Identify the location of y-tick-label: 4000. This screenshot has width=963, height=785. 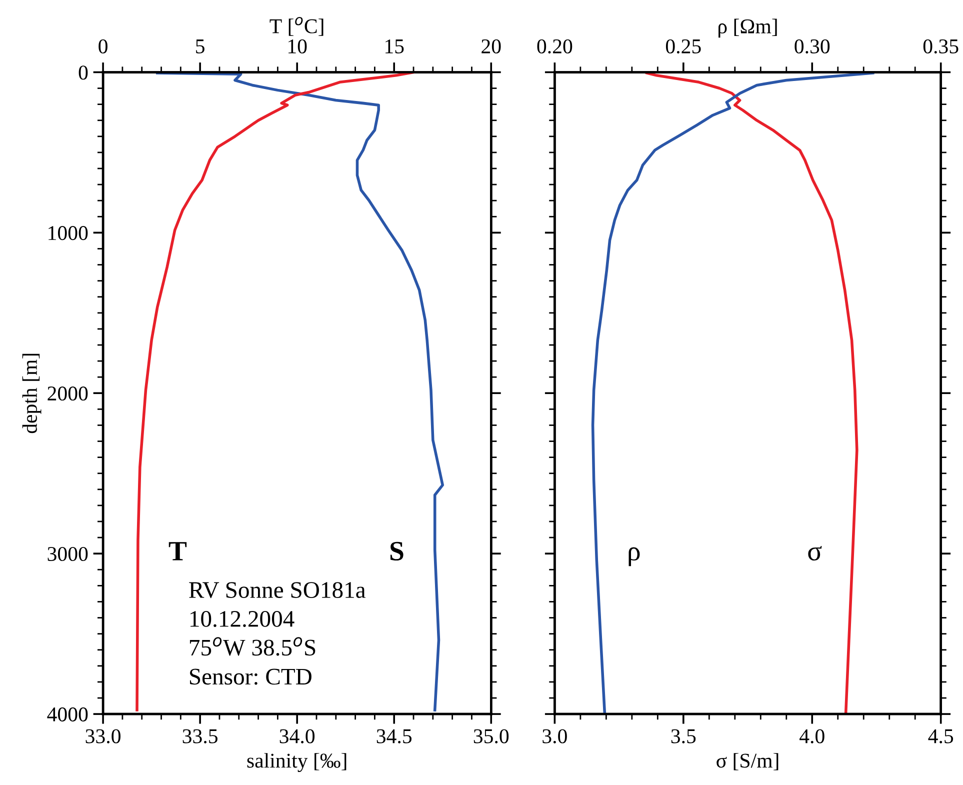
(67, 714).